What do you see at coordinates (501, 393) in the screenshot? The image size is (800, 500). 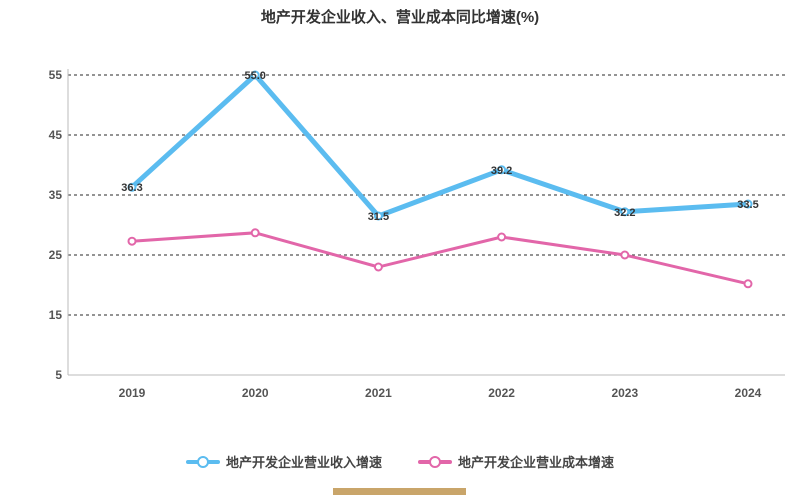 I see `x-tick-label: 2022` at bounding box center [501, 393].